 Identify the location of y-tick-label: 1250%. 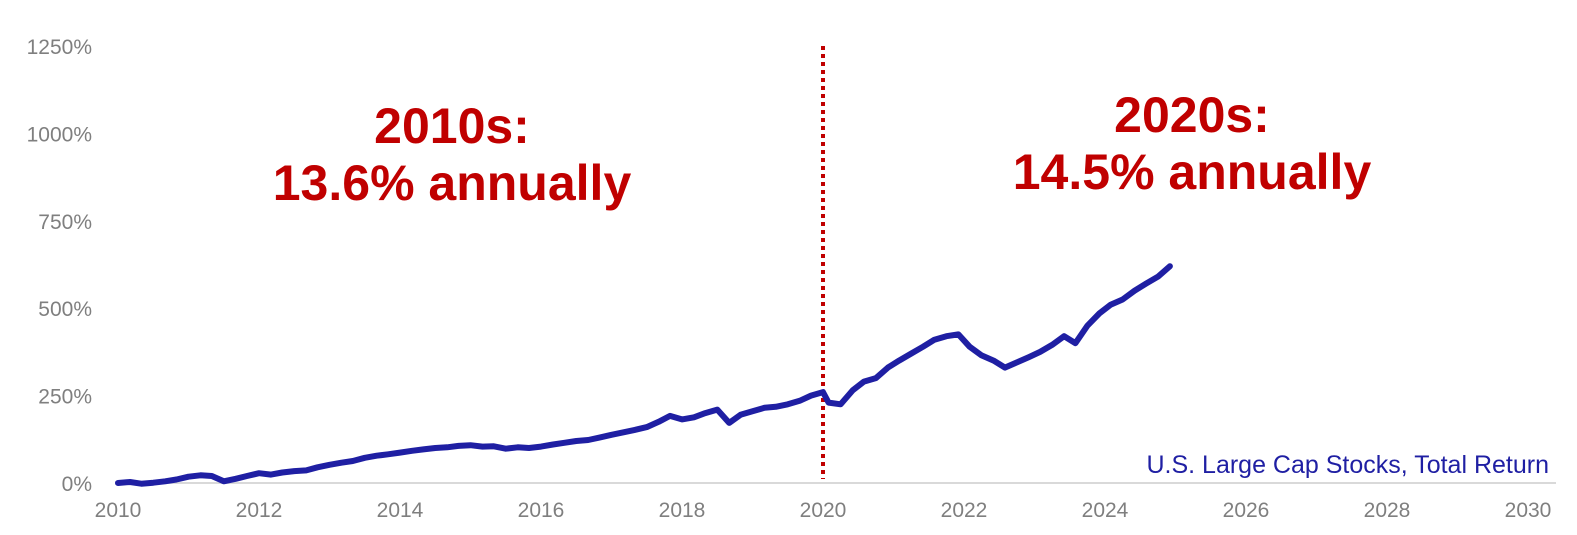
(59, 47).